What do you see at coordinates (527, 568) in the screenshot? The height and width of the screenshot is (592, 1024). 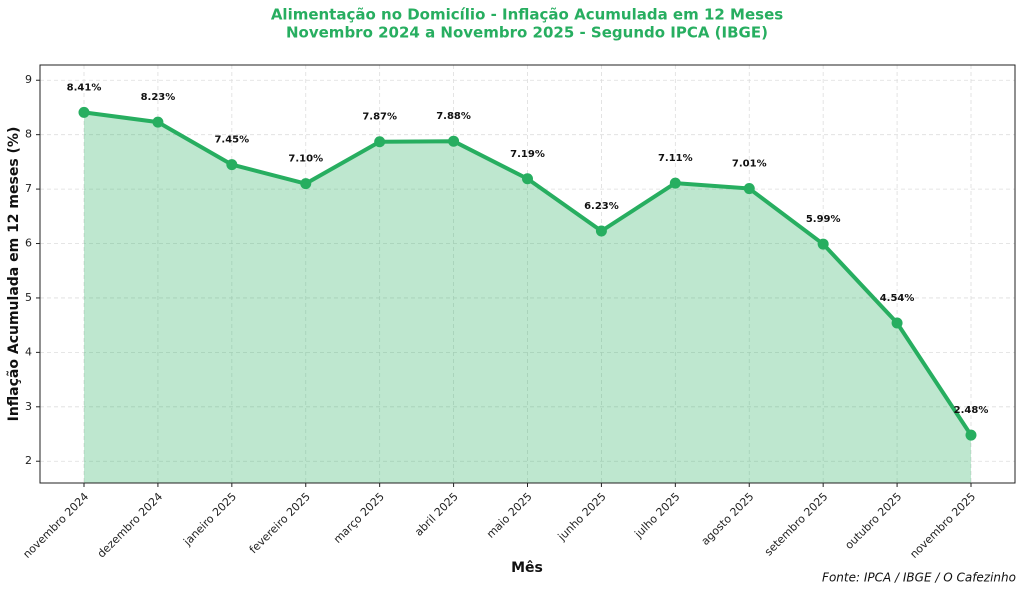 I see `x-axis-label: Mês` at bounding box center [527, 568].